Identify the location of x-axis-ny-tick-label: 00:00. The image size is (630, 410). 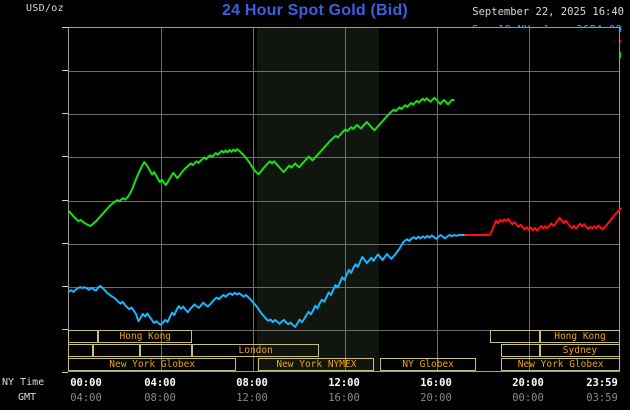
(86, 383).